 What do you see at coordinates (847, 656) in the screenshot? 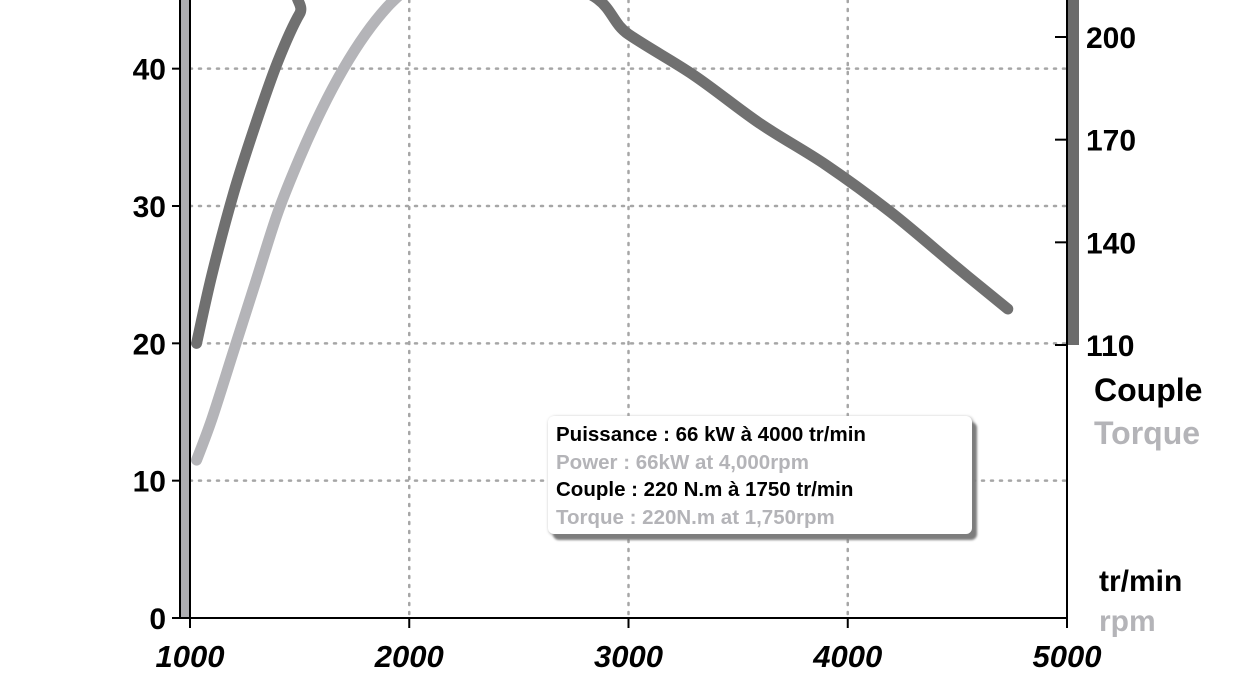
I see `x-tick-label: 4000` at bounding box center [847, 656].